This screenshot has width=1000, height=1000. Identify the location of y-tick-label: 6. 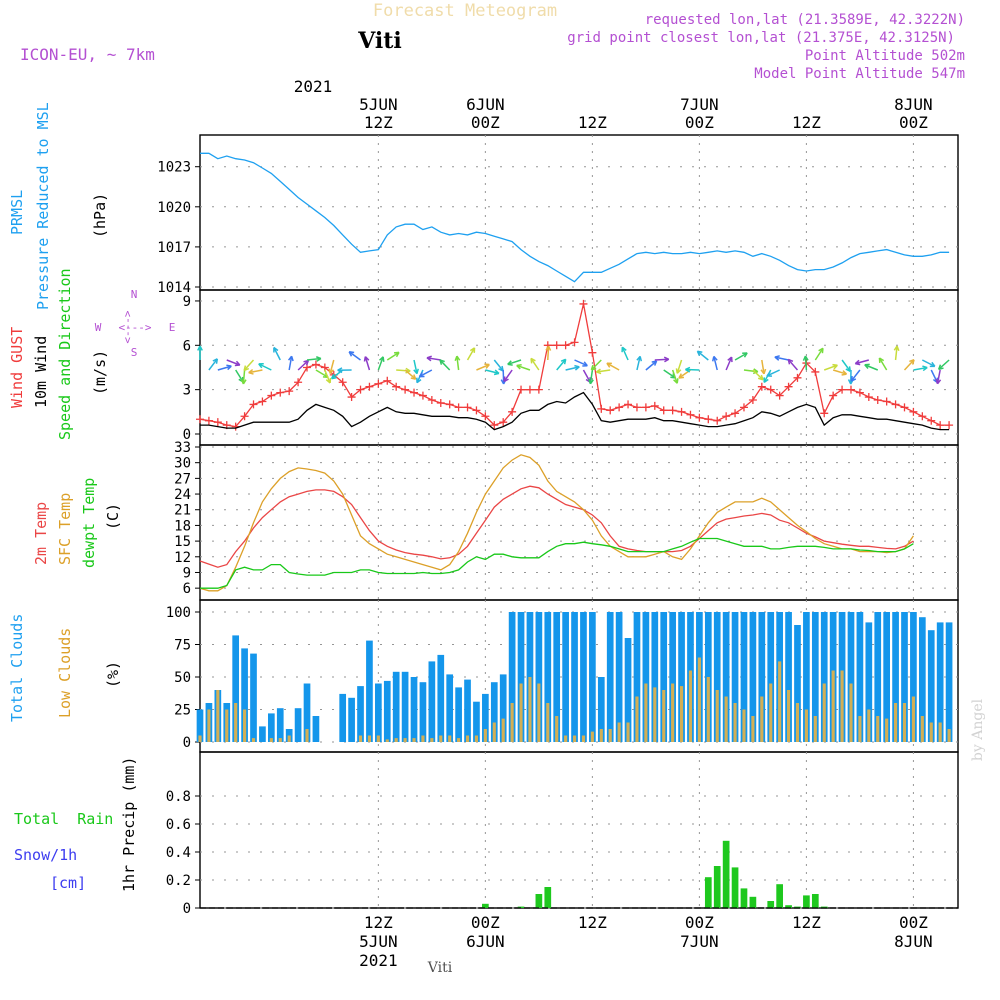
(187, 589).